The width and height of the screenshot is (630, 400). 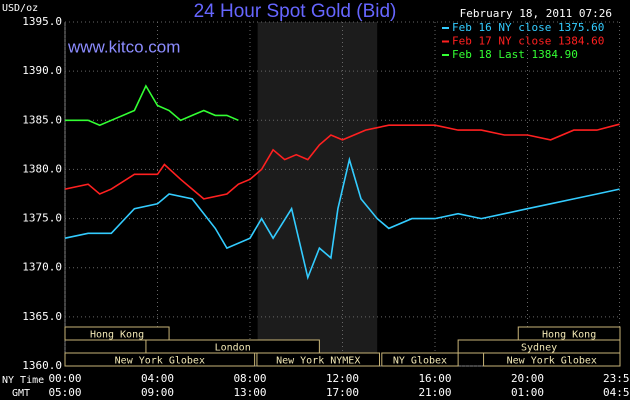 What do you see at coordinates (528, 41) in the screenshot?
I see `legend-label: Feb 17 NY close 1384.60` at bounding box center [528, 41].